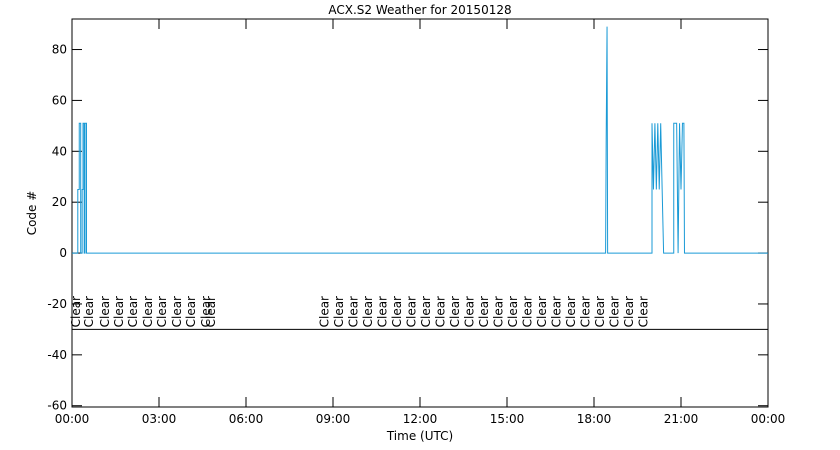 The image size is (840, 450). What do you see at coordinates (594, 419) in the screenshot?
I see `x-tick-label: 18:00` at bounding box center [594, 419].